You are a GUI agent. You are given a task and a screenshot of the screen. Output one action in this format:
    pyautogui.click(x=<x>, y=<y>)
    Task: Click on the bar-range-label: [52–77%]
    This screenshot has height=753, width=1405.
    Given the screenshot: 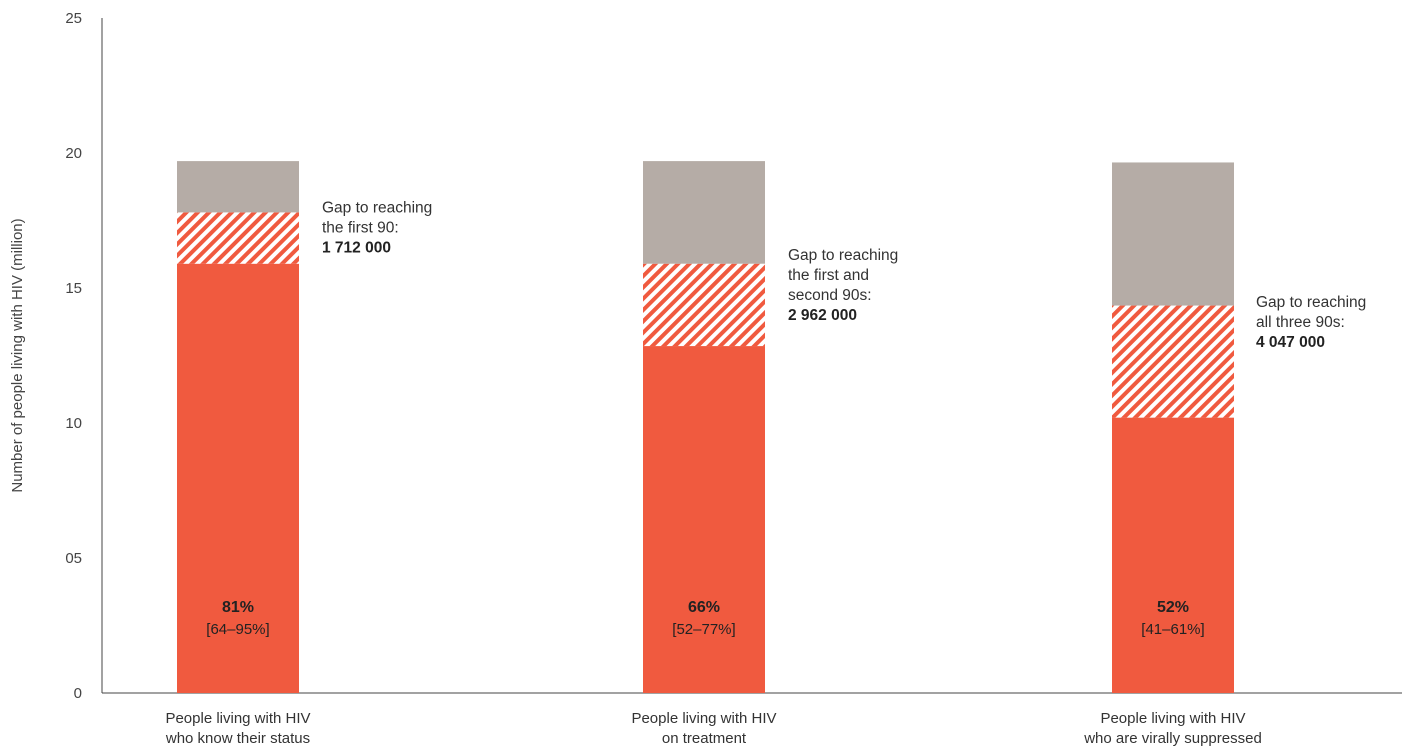 What is the action you would take?
    pyautogui.click(x=703, y=629)
    